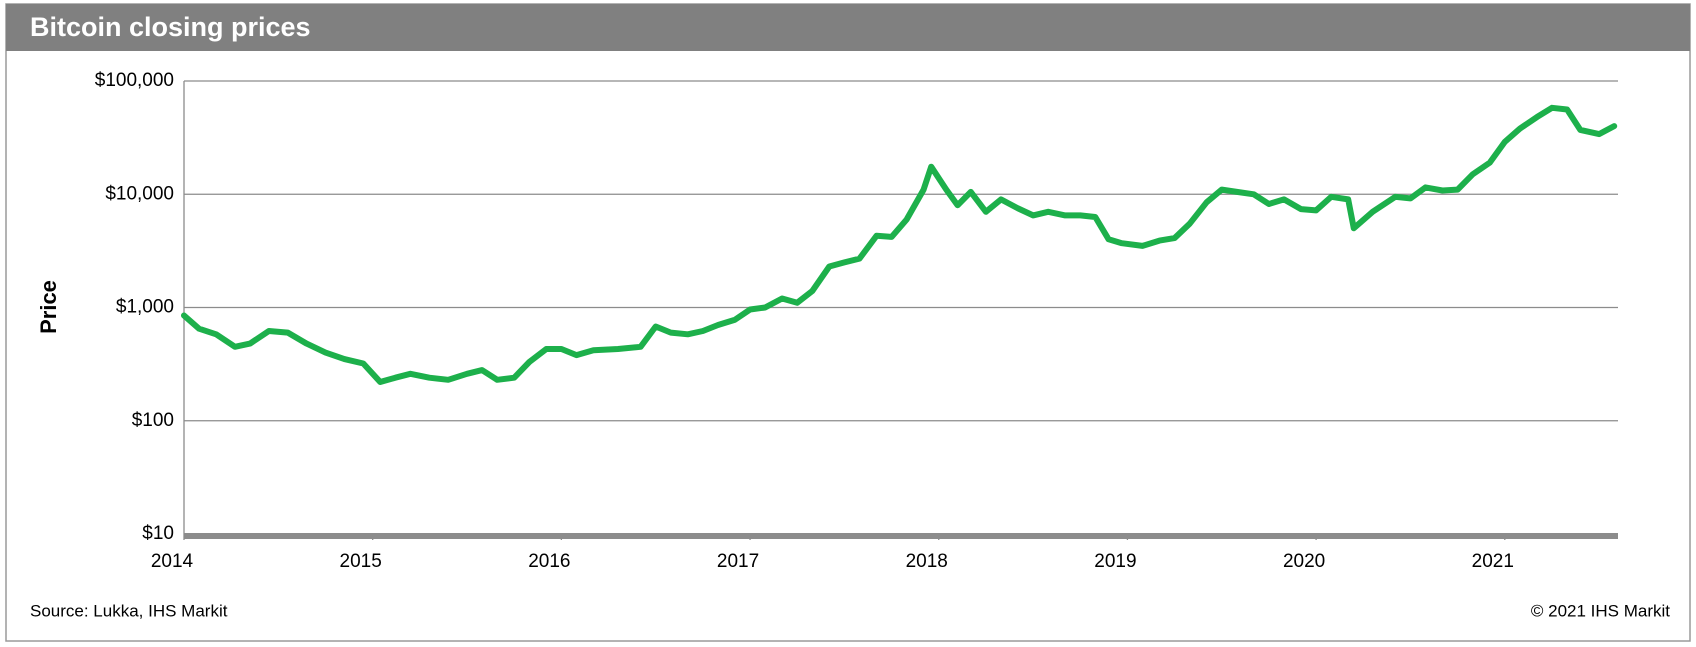 The height and width of the screenshot is (647, 1696). What do you see at coordinates (170, 27) in the screenshot?
I see `chart-title: Bitcoin closing prices` at bounding box center [170, 27].